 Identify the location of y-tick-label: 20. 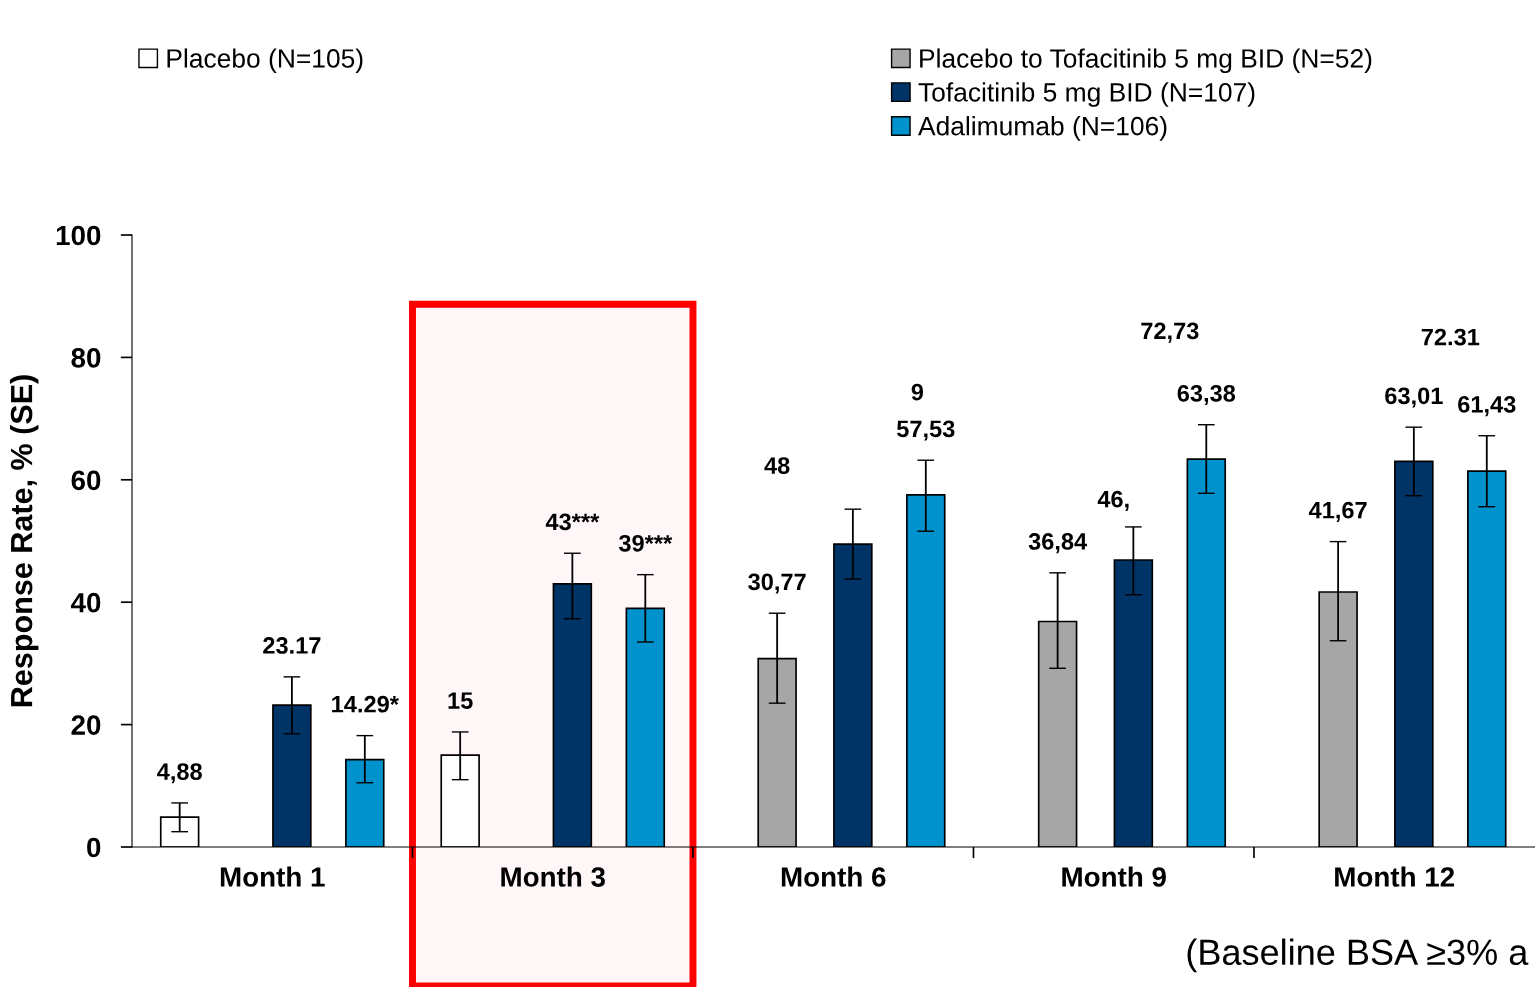
(86, 725).